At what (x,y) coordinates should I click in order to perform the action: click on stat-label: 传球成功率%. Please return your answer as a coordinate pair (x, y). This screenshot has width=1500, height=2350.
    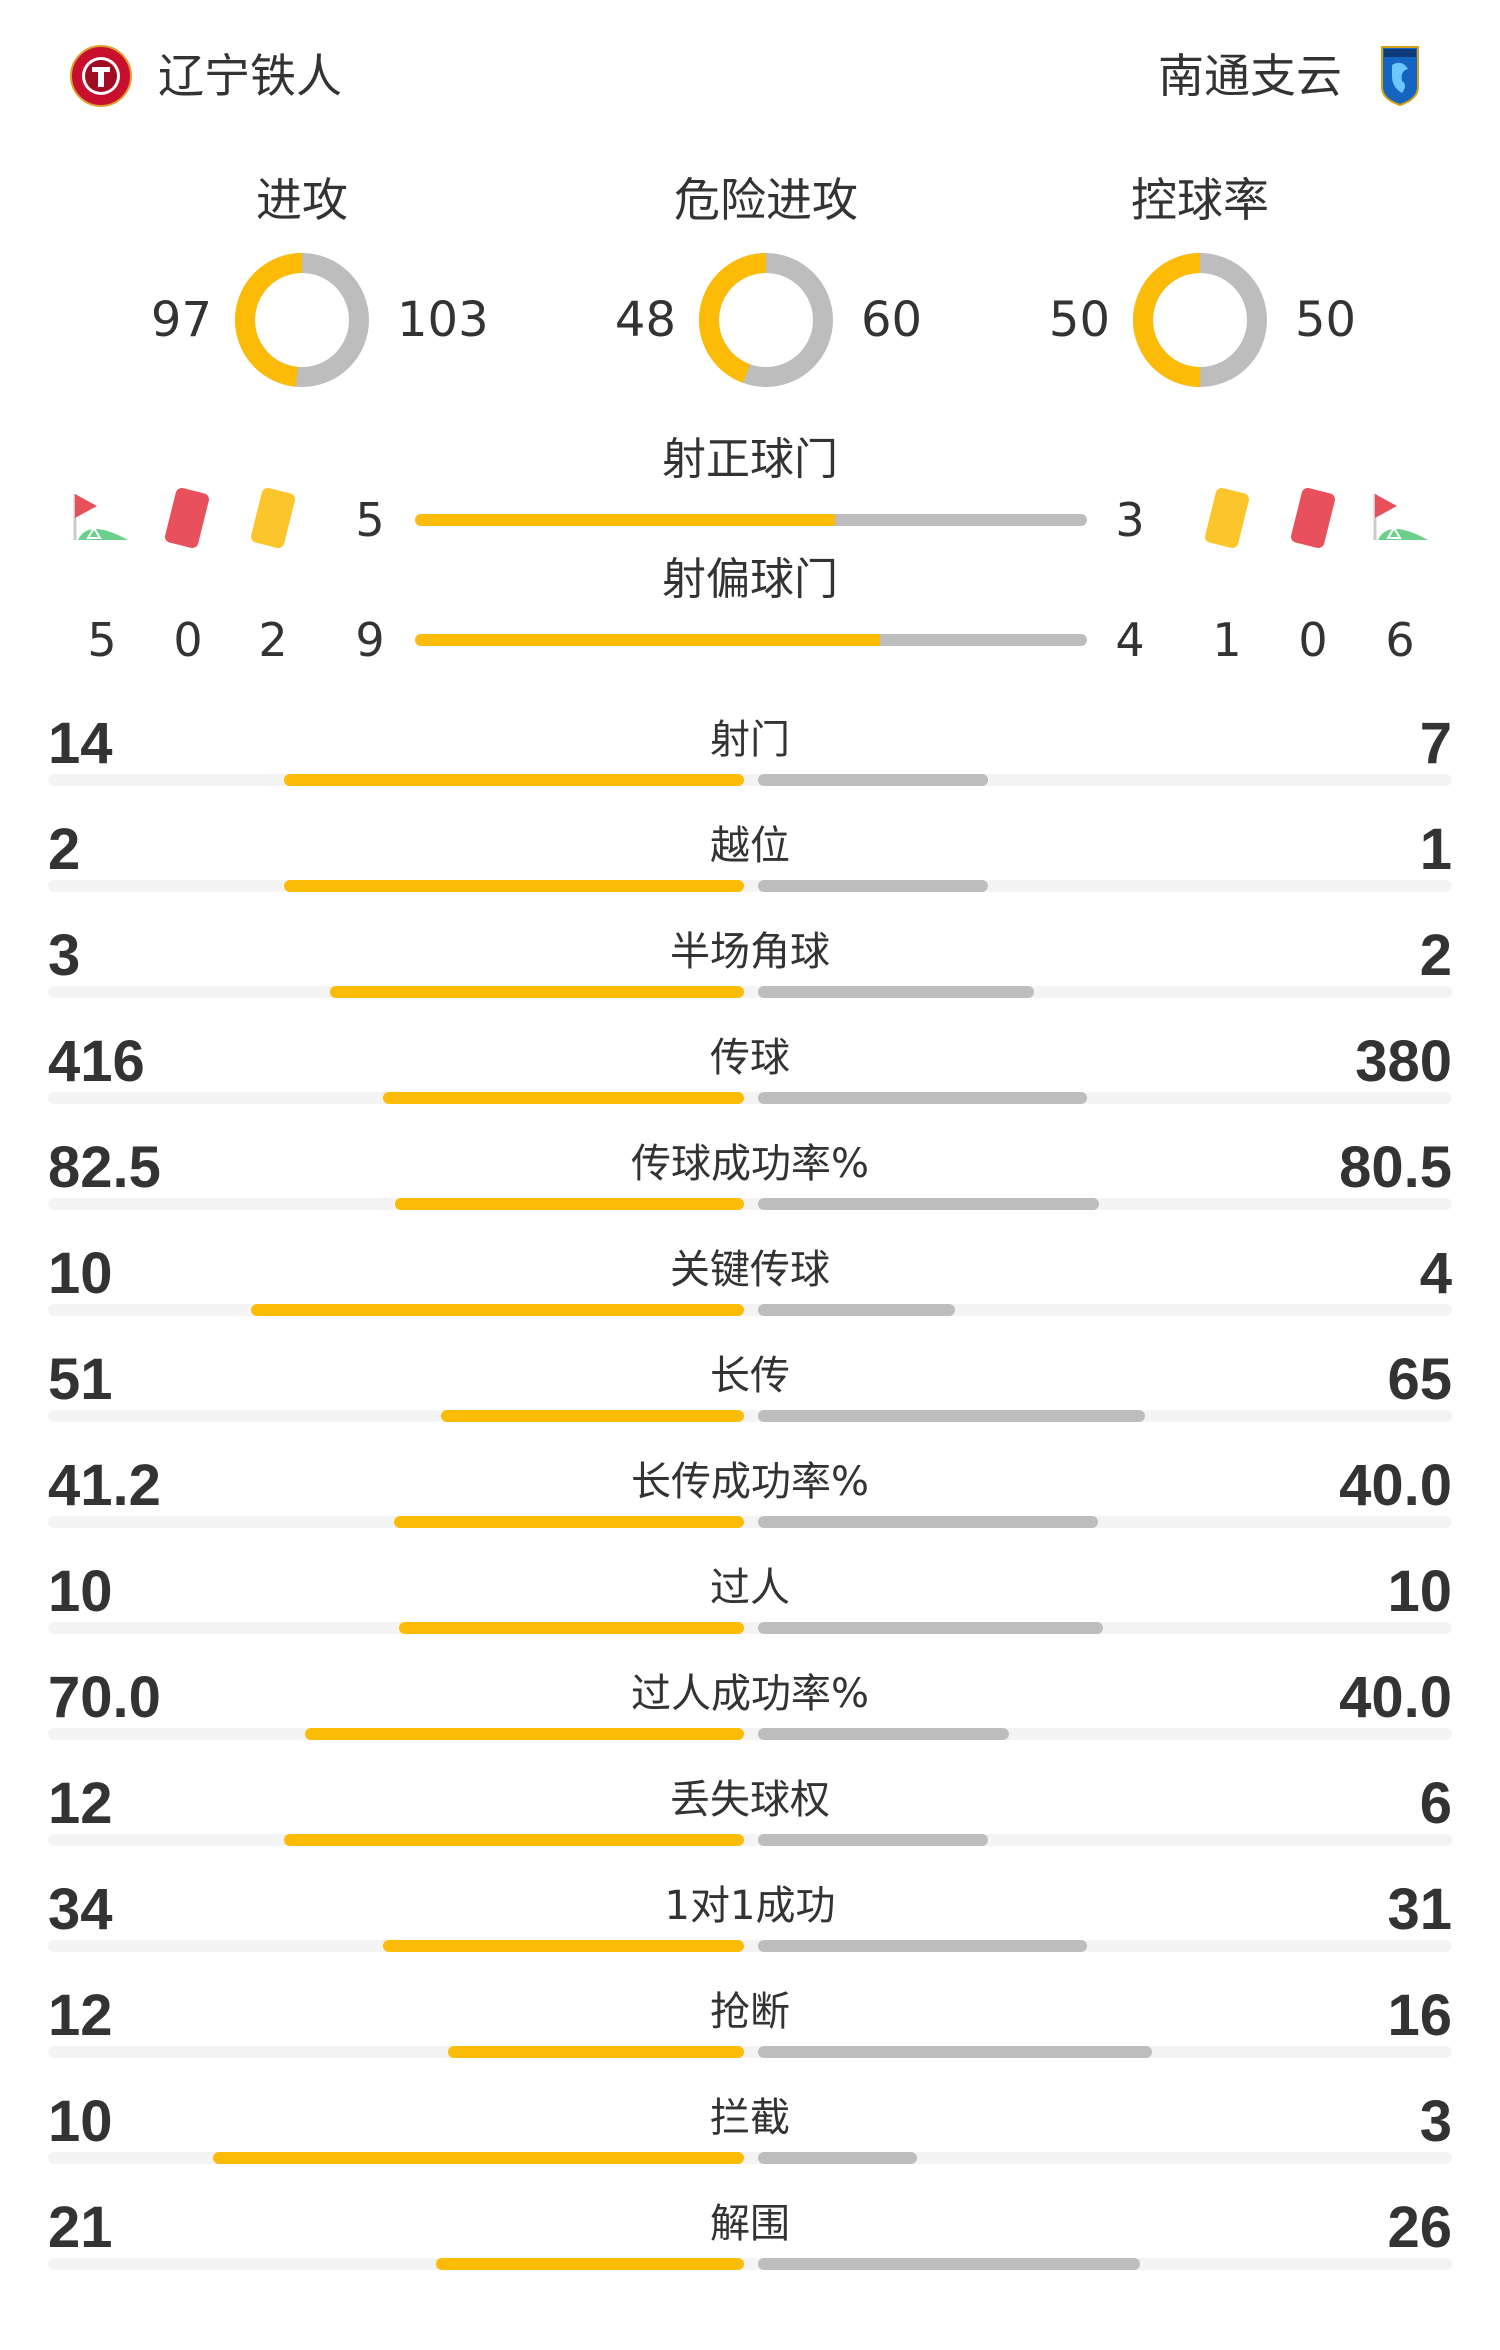
    Looking at the image, I should click on (749, 1164).